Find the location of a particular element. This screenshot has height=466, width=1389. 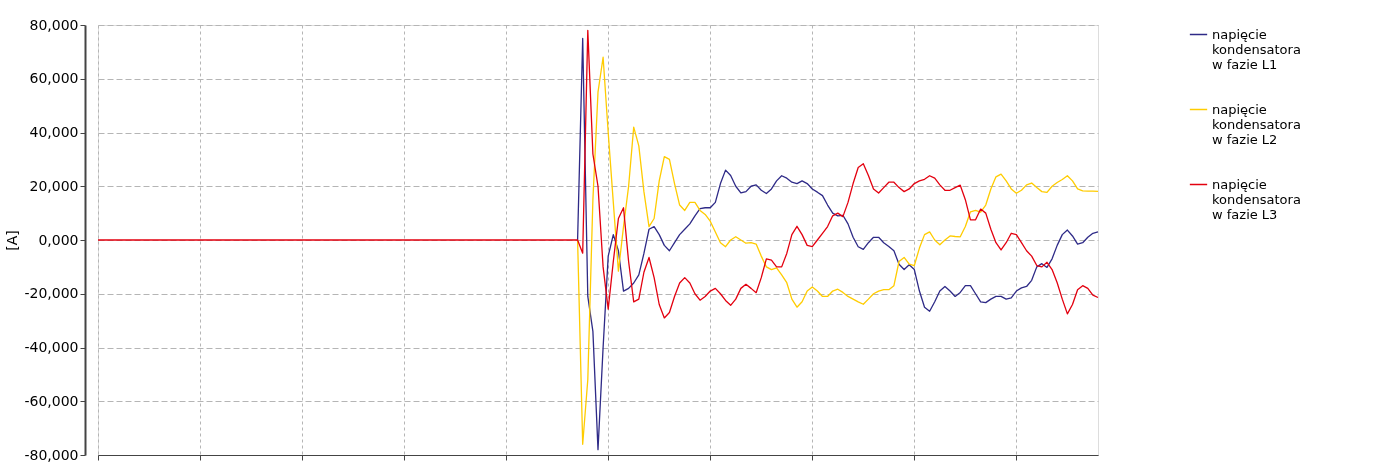

y-tick-label: 0,000 is located at coordinates (58, 239).